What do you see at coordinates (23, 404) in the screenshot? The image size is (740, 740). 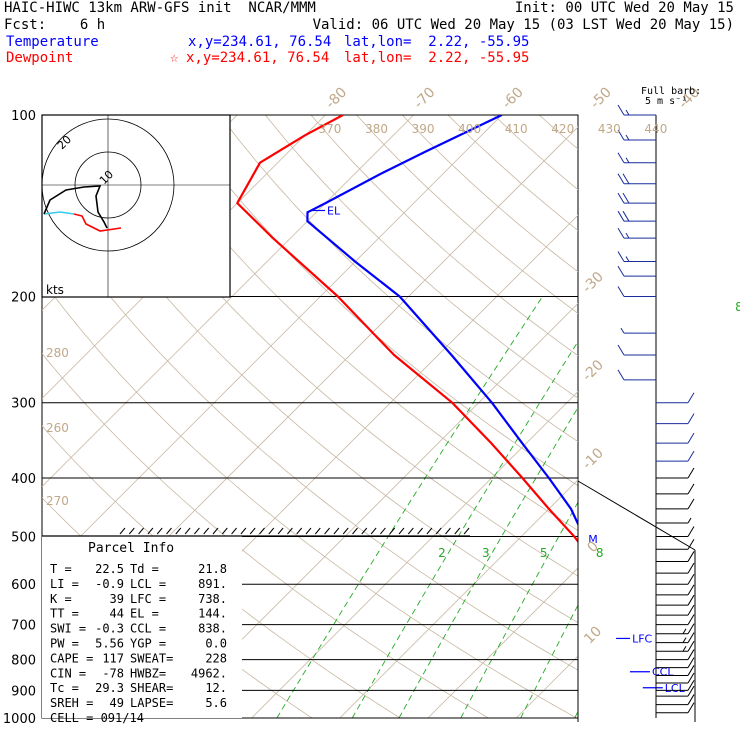 I see `pressure-tick-label: 300` at bounding box center [23, 404].